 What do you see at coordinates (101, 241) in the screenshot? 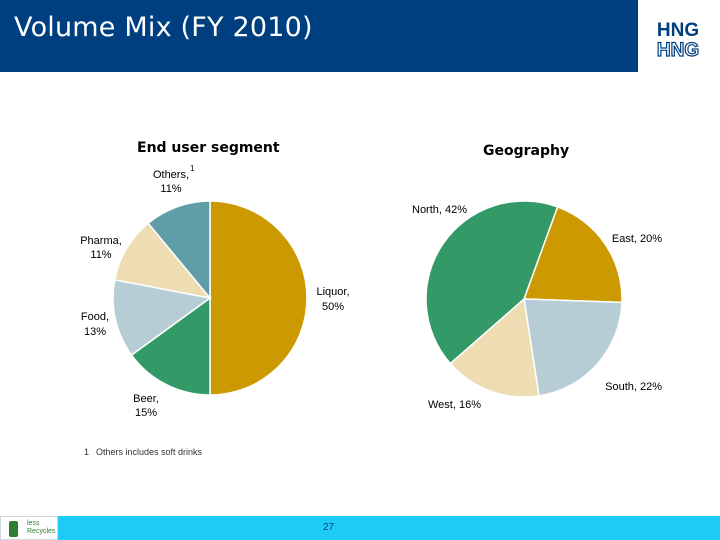
I see `label-pharma-name: Pharma,` at bounding box center [101, 241].